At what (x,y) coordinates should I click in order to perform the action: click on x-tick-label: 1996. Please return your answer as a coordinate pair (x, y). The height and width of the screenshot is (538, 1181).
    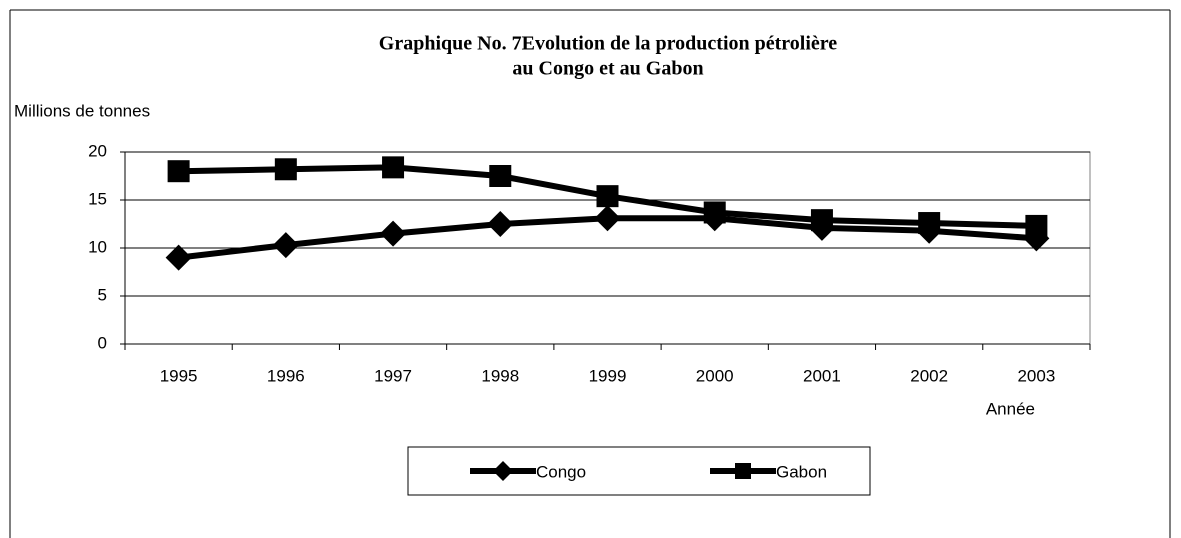
    Looking at the image, I should click on (286, 375).